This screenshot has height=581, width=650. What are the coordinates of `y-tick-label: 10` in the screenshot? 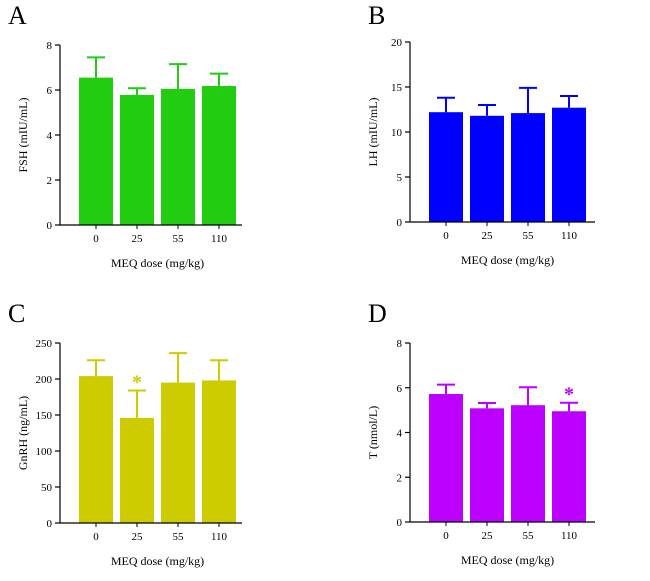 It's located at (397, 133).